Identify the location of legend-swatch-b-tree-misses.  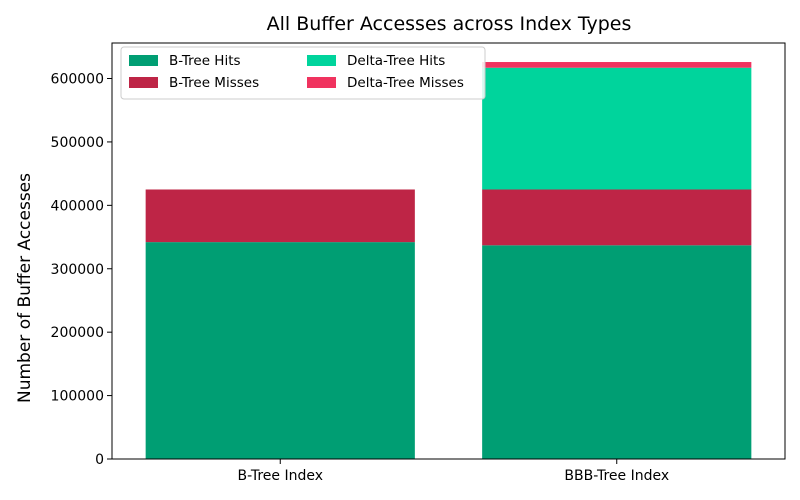
(143, 82).